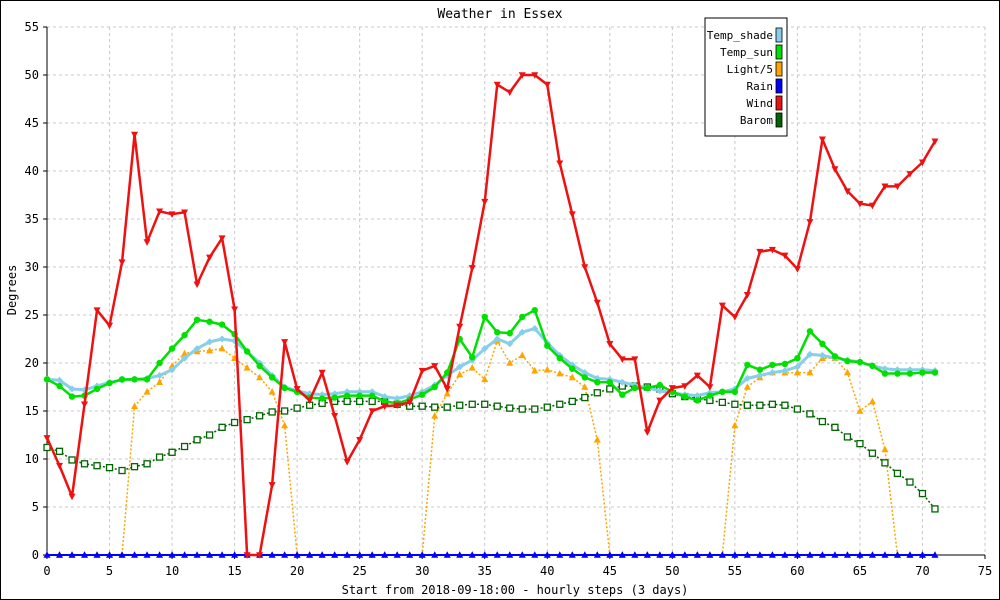 This screenshot has height=600, width=1000. Describe the element at coordinates (485, 571) in the screenshot. I see `x-tick-label: 35` at that location.